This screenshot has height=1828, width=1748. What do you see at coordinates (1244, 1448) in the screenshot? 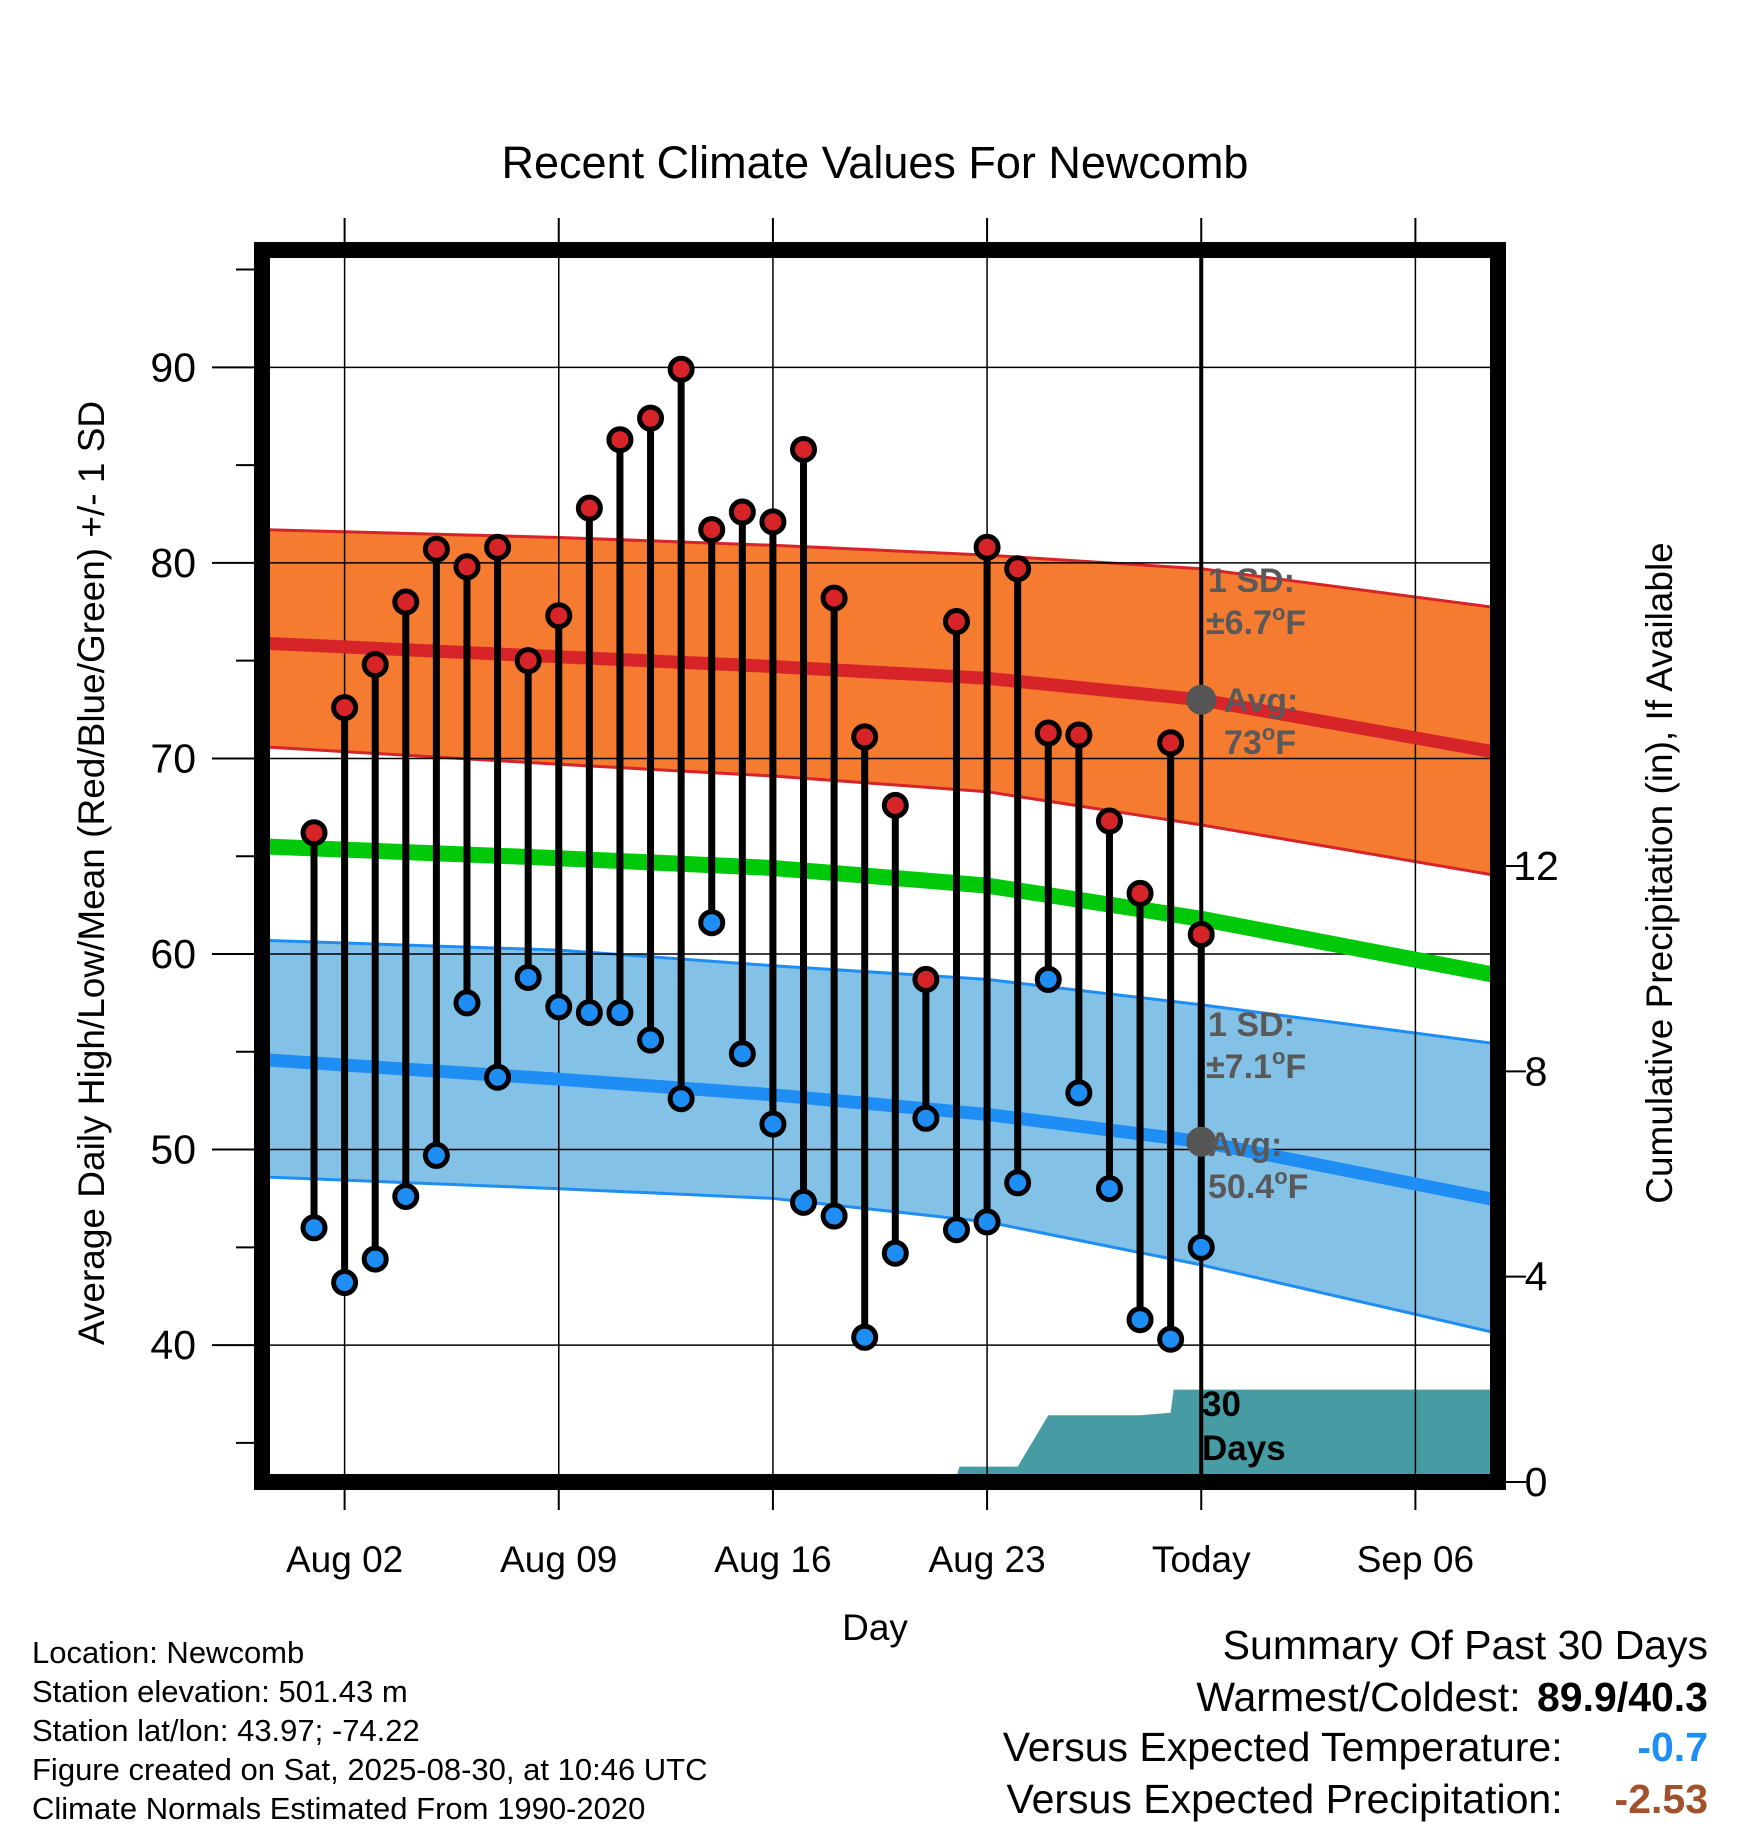
I see `days-word-label: Days` at bounding box center [1244, 1448].